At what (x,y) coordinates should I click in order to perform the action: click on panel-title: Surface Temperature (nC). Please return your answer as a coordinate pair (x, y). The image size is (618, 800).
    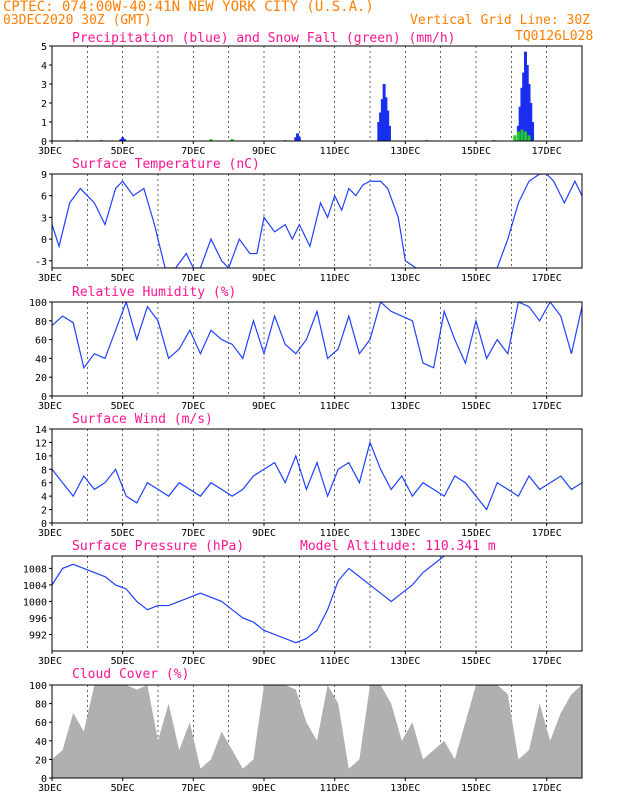
    Looking at the image, I should click on (166, 164).